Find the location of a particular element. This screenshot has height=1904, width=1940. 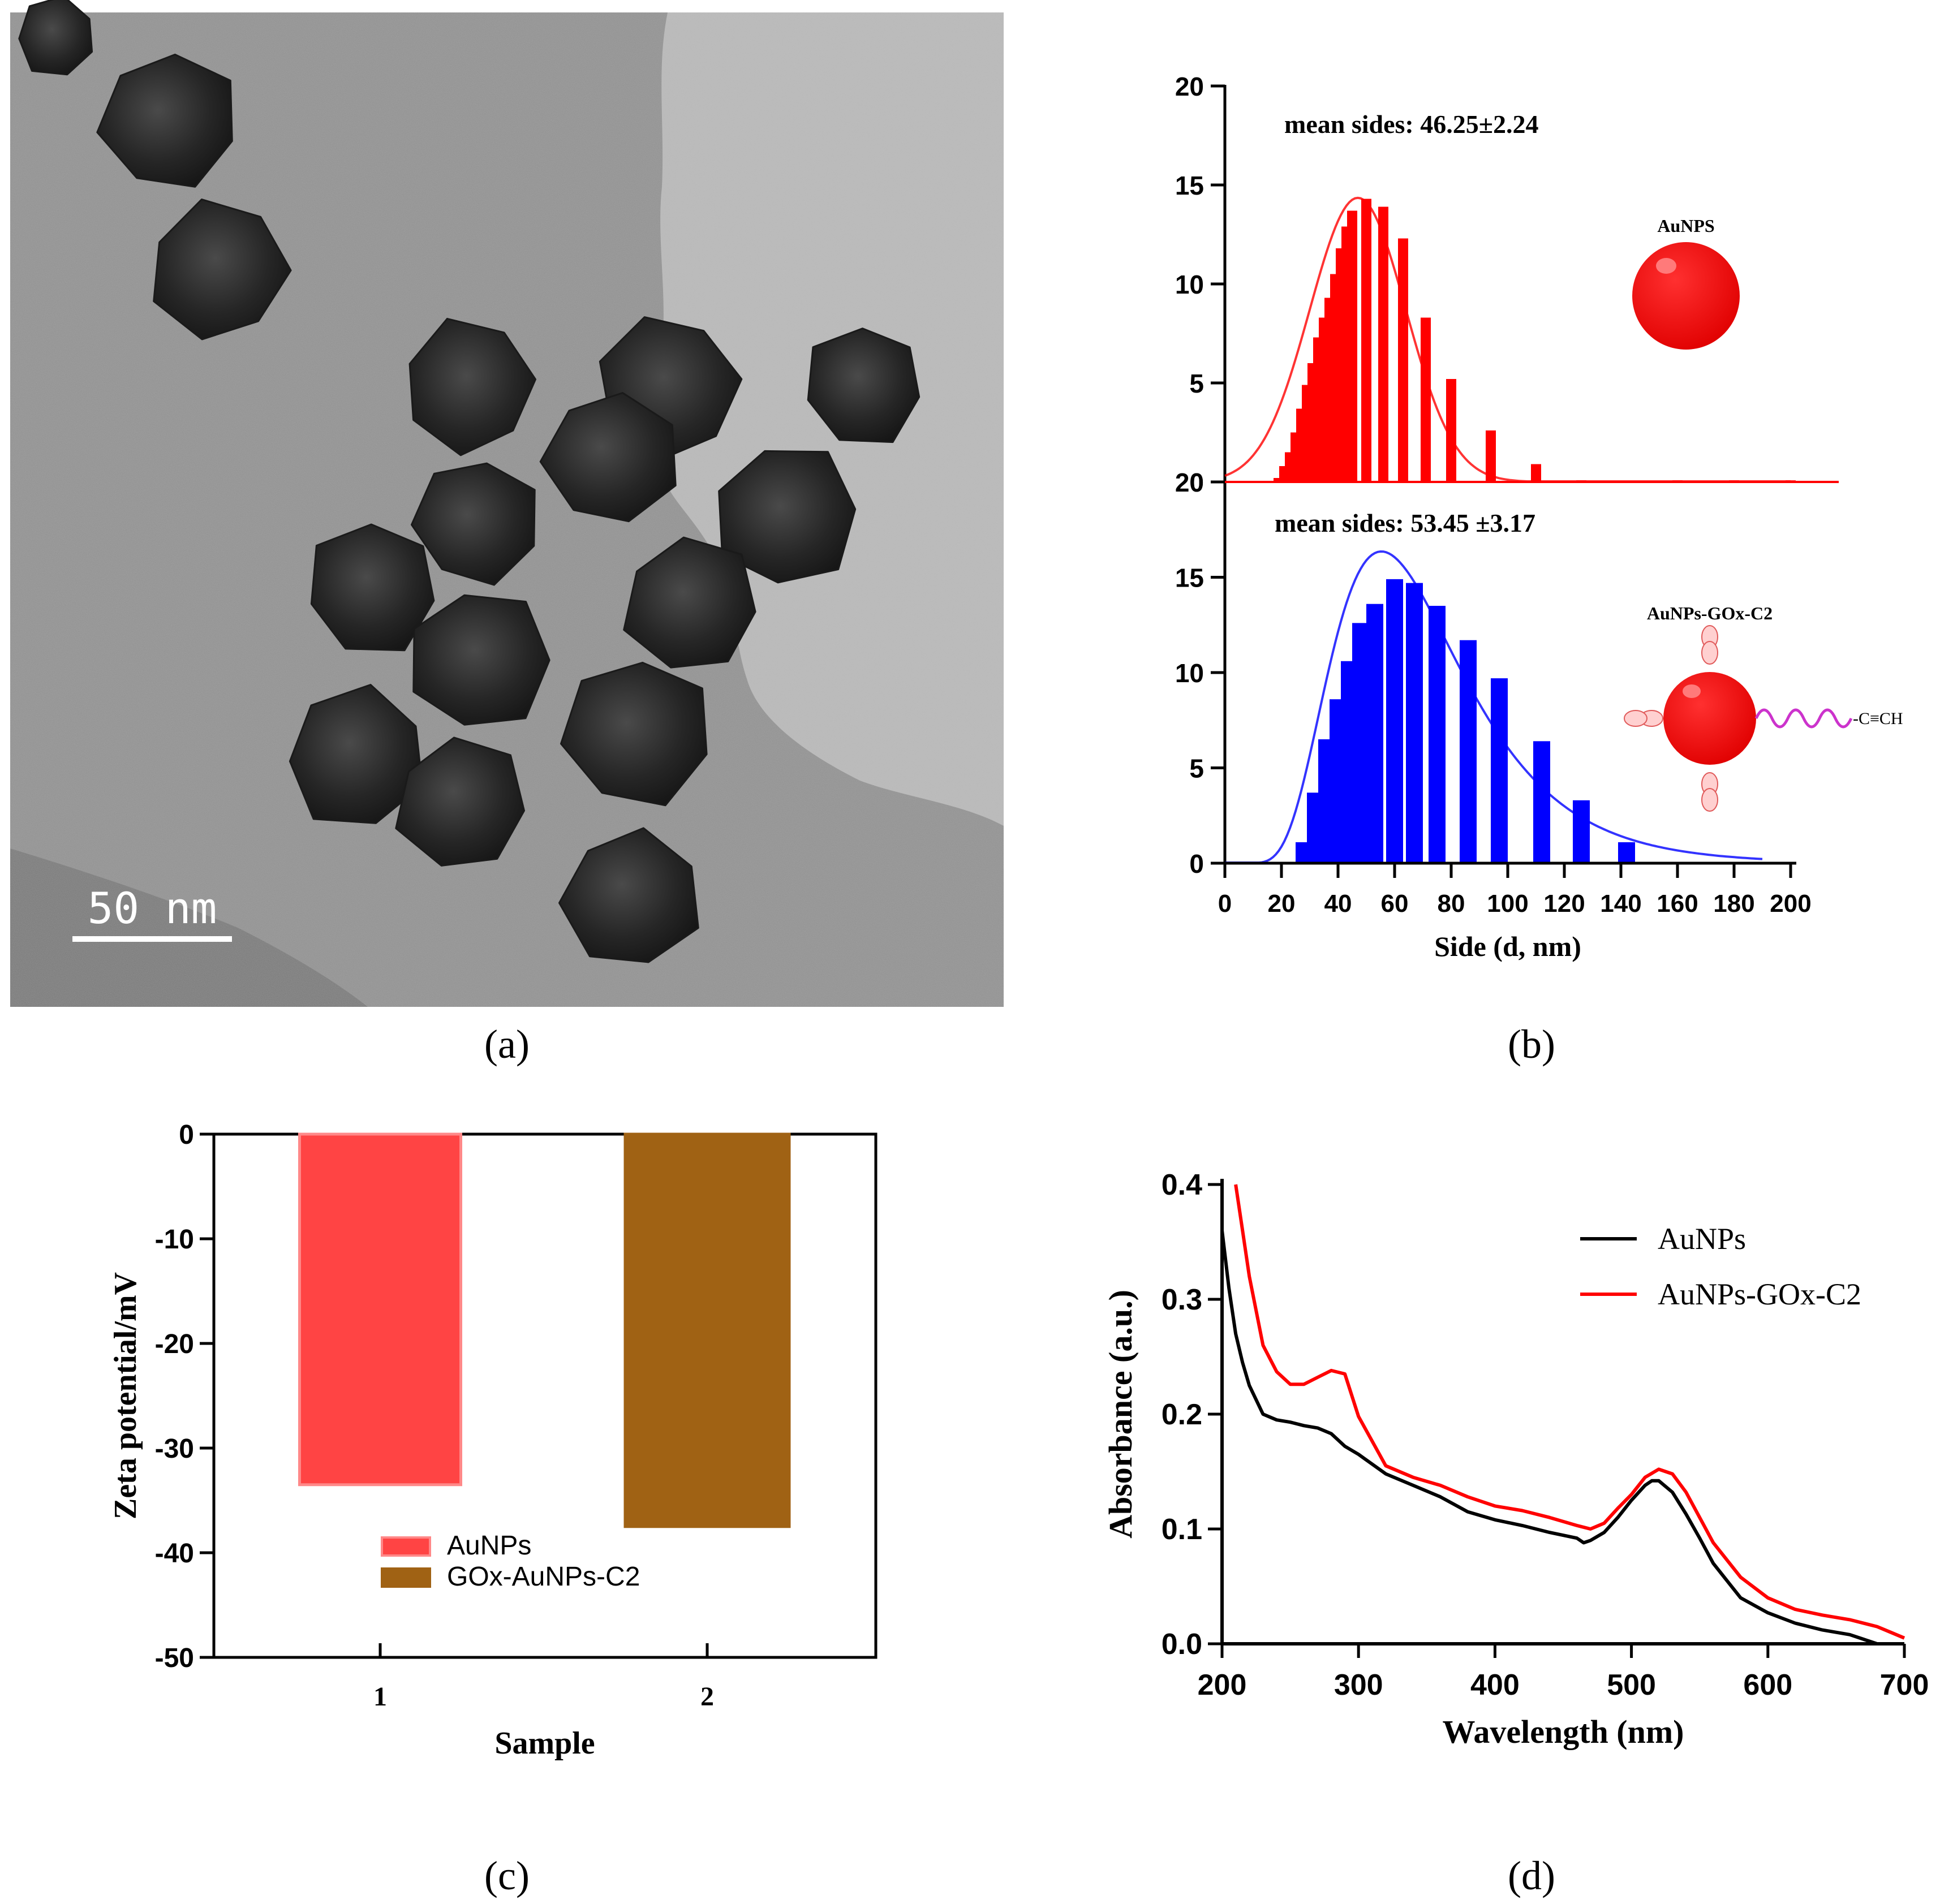

x-tick-label: 600 is located at coordinates (1767, 1685).